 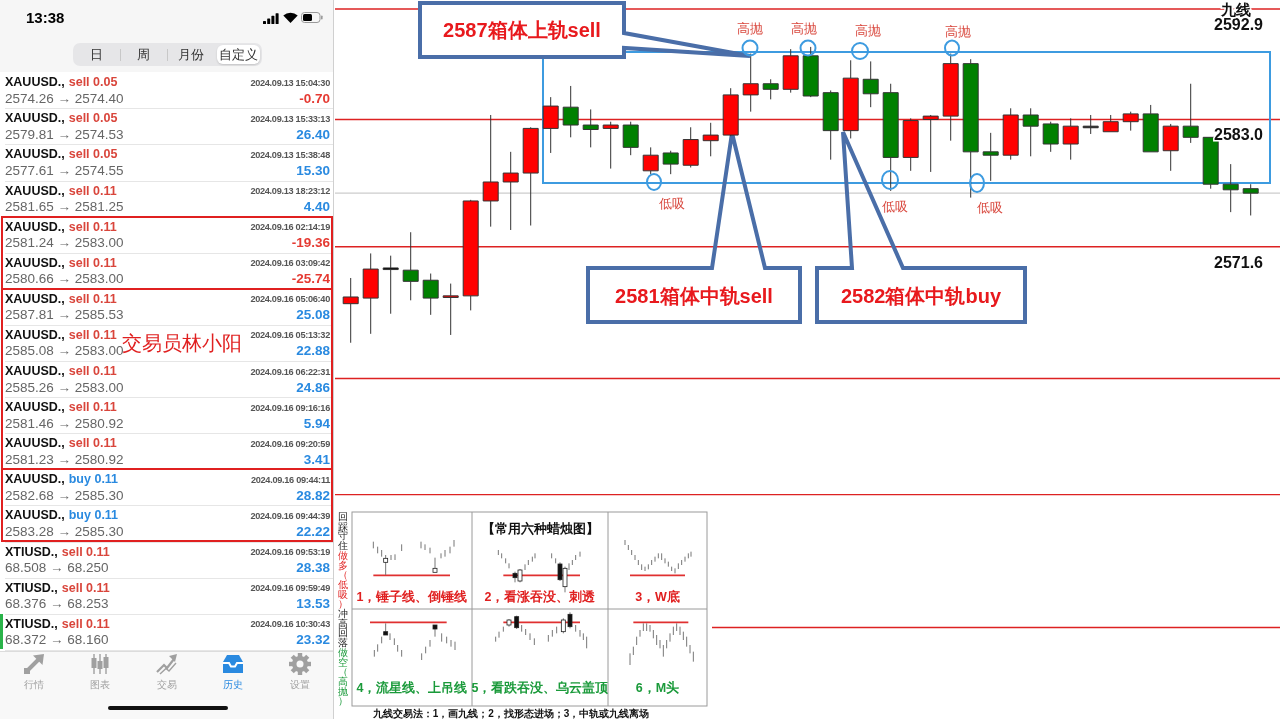 I want to click on text: -0.70, so click(x=314, y=98).